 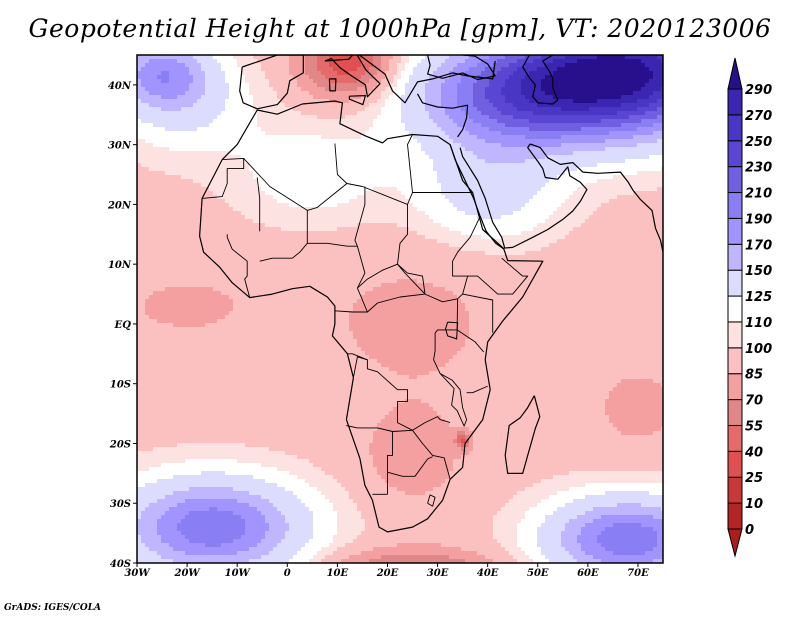 What do you see at coordinates (188, 573) in the screenshot?
I see `x-tick-label: 20W` at bounding box center [188, 573].